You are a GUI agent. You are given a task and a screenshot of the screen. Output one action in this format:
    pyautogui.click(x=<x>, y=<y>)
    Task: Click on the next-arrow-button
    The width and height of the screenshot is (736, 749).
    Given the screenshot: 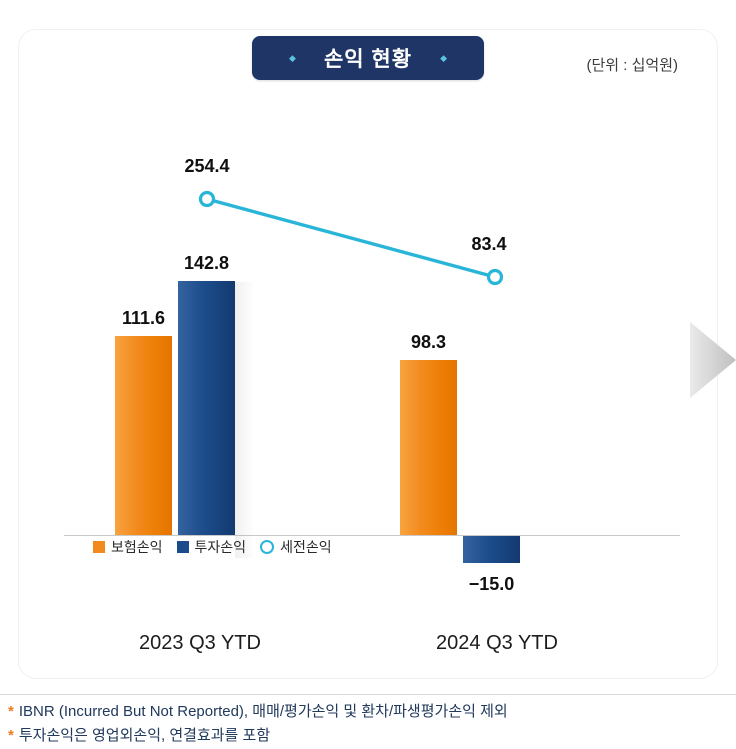 What is the action you would take?
    pyautogui.click(x=713, y=362)
    